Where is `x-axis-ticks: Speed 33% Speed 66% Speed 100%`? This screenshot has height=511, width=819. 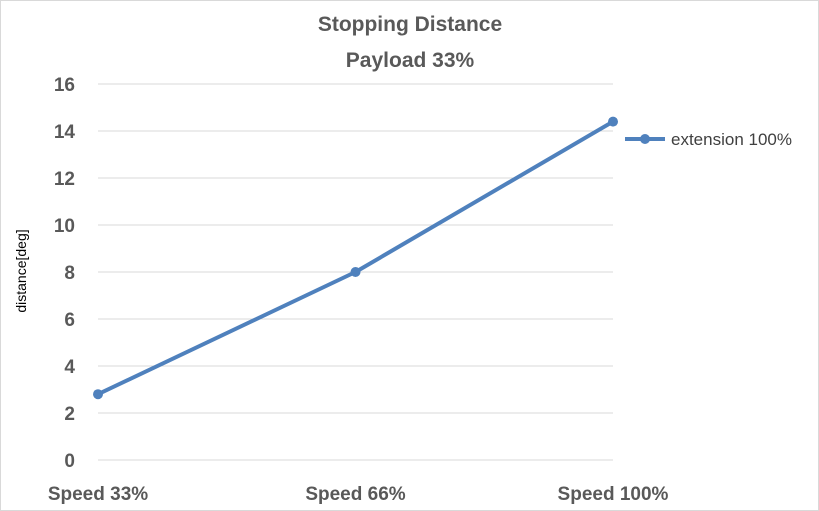
x-axis-ticks: Speed 33% Speed 66% Speed 100% is located at coordinates (358, 494).